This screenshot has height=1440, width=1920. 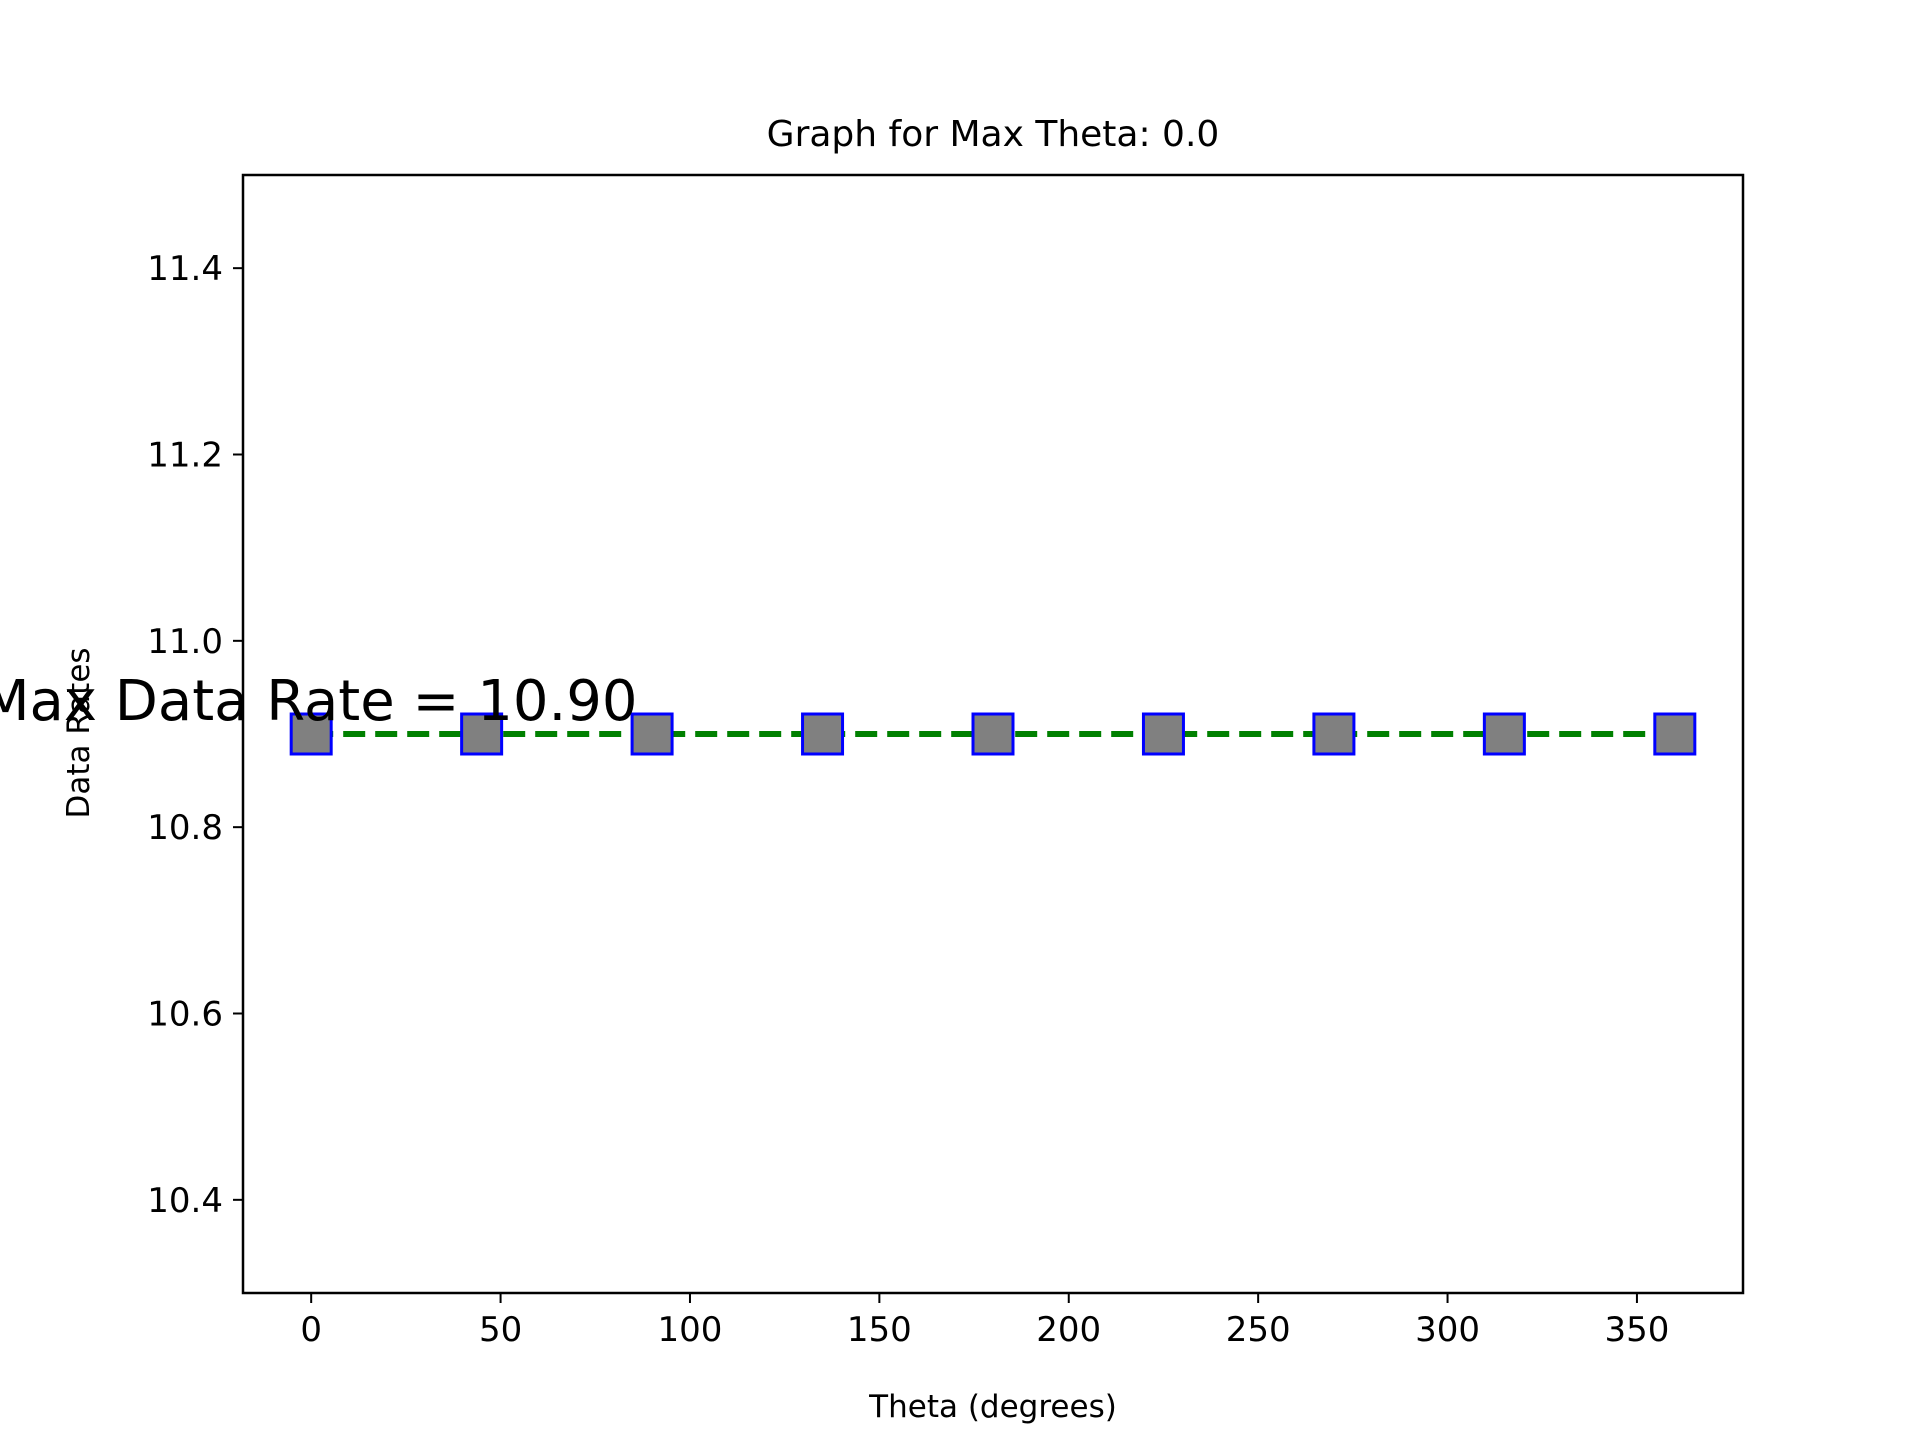 What do you see at coordinates (1636, 1330) in the screenshot?
I see `x-tick-label: 350` at bounding box center [1636, 1330].